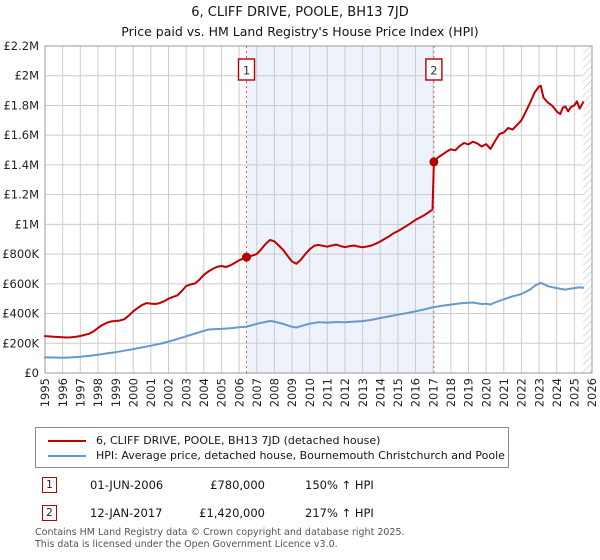 This screenshot has width=600, height=560. I want to click on y-axis-tick-label: £600K, so click(20, 284).